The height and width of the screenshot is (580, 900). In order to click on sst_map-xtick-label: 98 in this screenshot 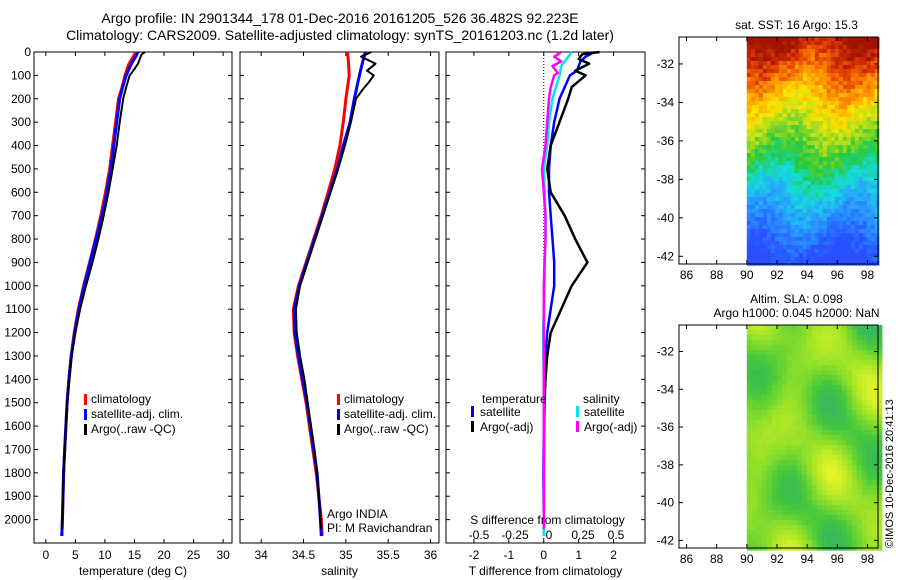, I will do `click(868, 275)`.